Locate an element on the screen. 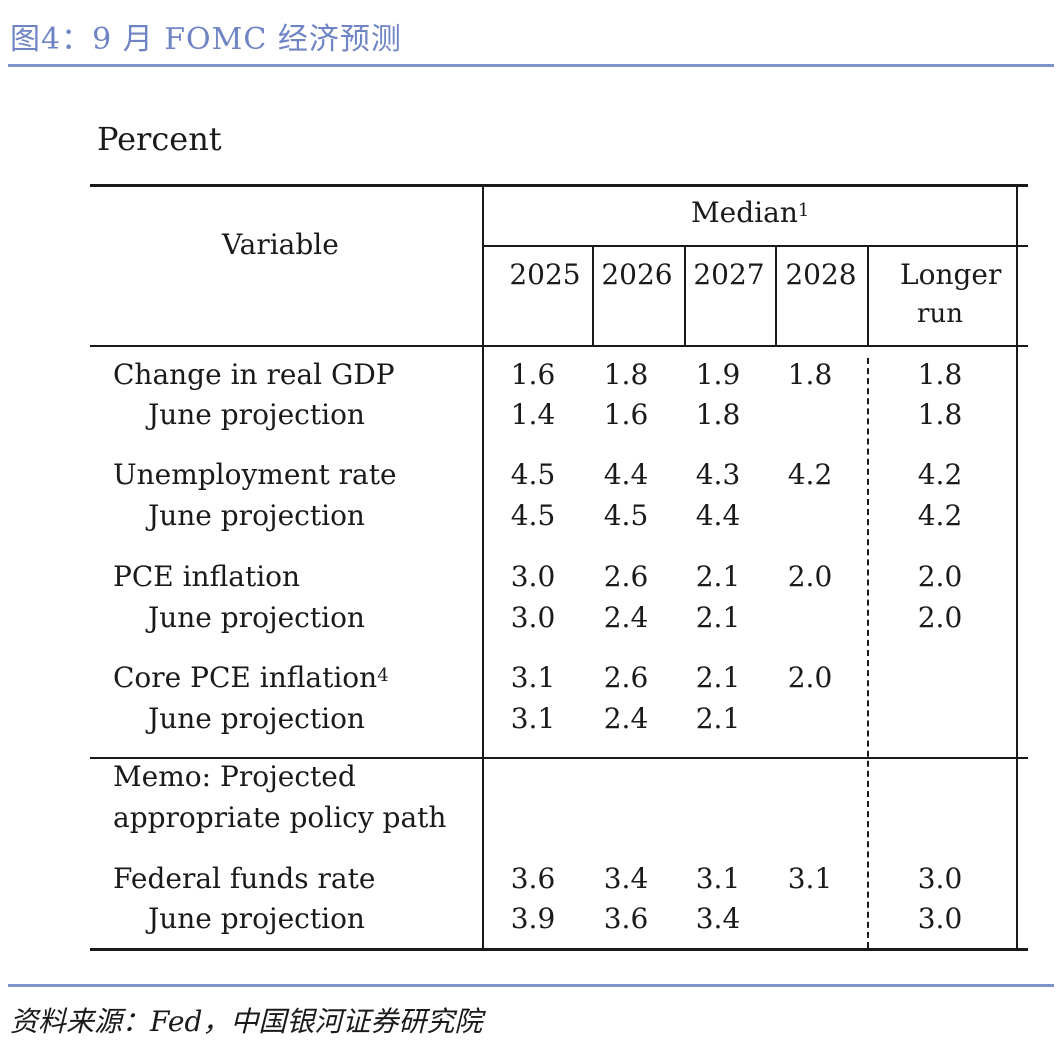 Image resolution: width=1064 pixels, height=1050 pixels. year-header: 2025 is located at coordinates (545, 274).